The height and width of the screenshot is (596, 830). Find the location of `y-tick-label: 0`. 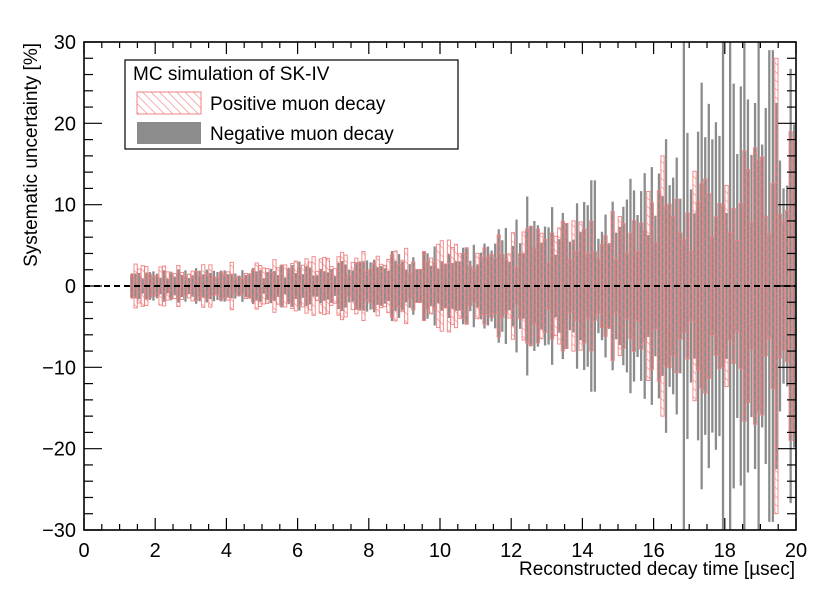

y-tick-label: 0 is located at coordinates (70, 287).